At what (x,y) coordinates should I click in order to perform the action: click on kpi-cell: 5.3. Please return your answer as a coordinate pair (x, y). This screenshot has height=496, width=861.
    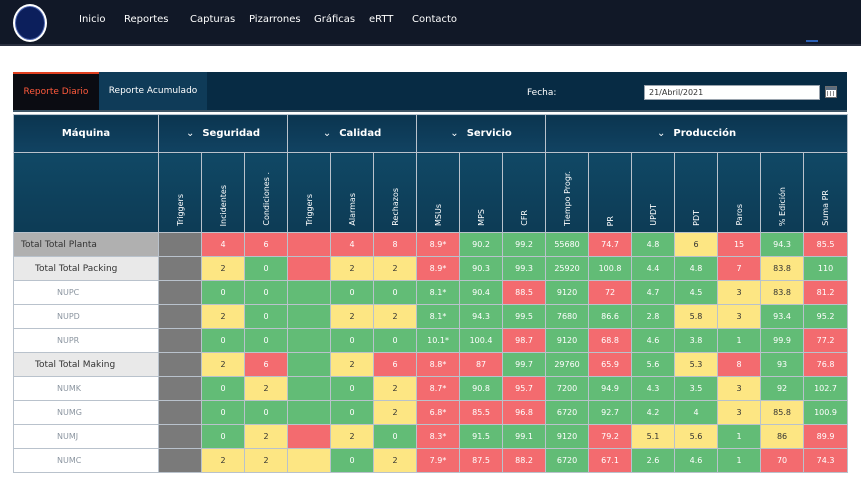
    Looking at the image, I should click on (696, 364).